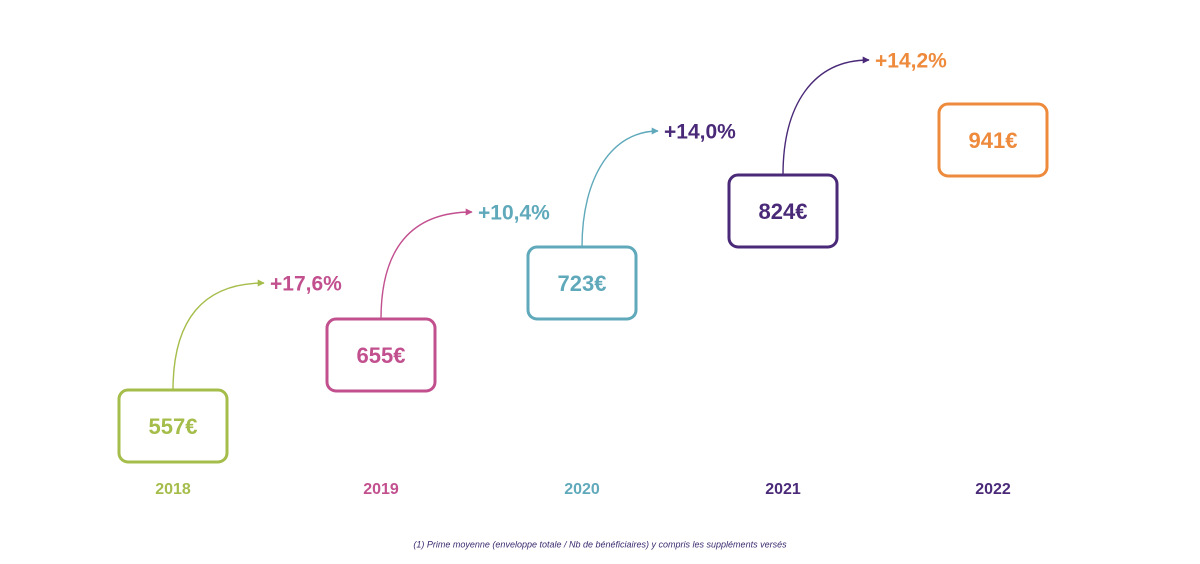 This screenshot has height=564, width=1200. I want to click on year: 2019, so click(381, 489).